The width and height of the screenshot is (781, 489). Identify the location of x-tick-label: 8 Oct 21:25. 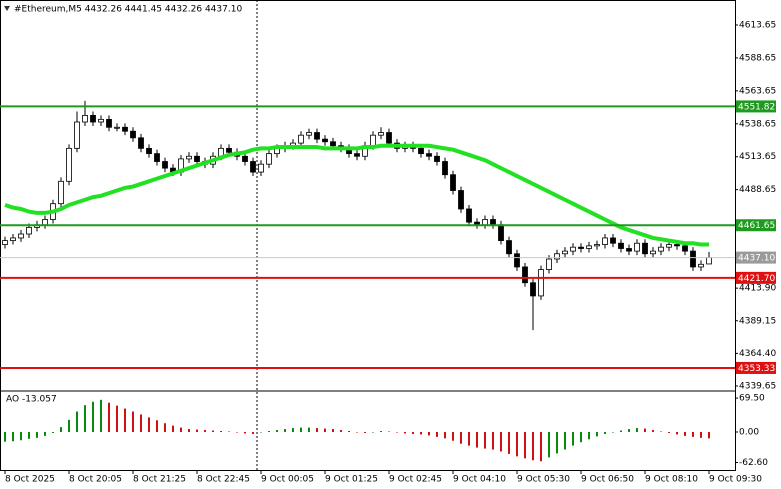
(159, 480).